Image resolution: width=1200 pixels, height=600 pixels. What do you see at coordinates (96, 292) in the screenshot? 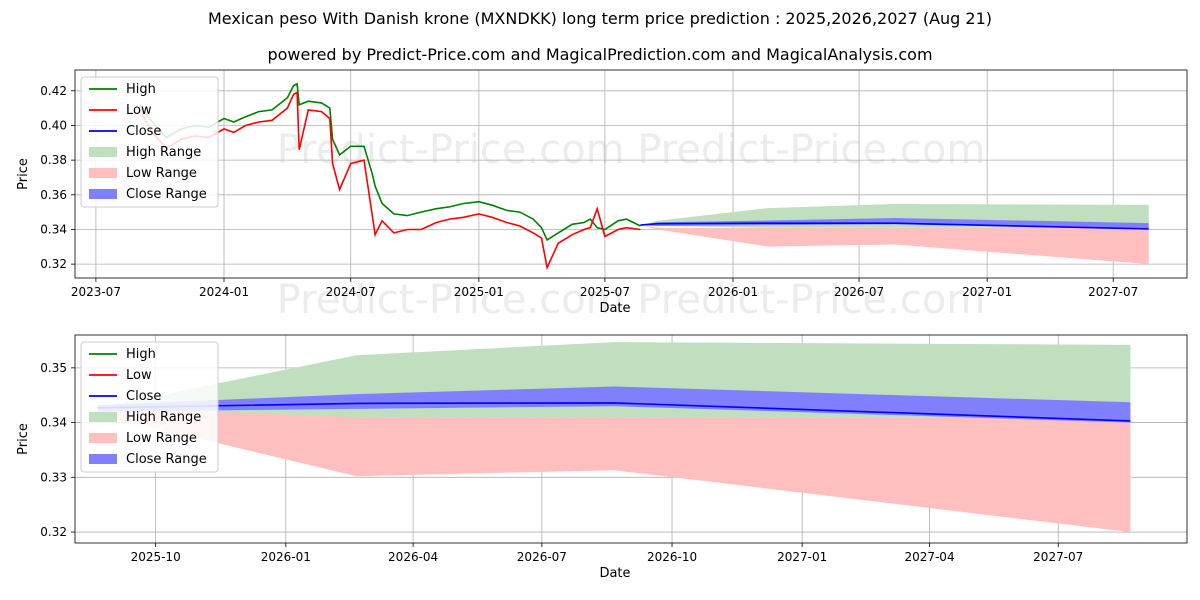
I see `x-tick-label: 2023-07` at bounding box center [96, 292].